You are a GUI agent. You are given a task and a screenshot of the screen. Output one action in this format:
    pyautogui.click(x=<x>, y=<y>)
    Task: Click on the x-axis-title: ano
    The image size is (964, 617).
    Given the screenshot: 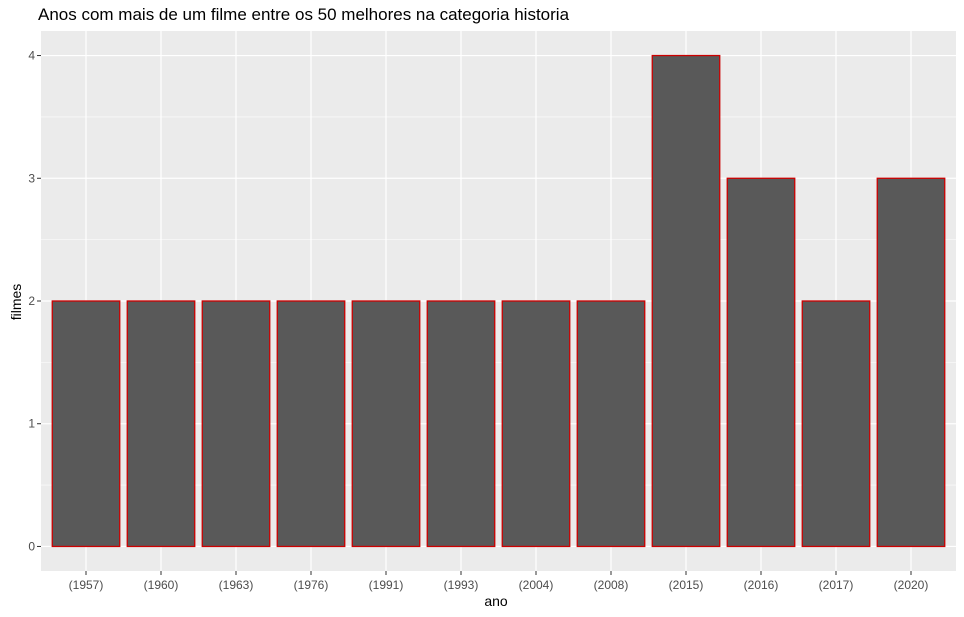 What is the action you would take?
    pyautogui.click(x=496, y=601)
    